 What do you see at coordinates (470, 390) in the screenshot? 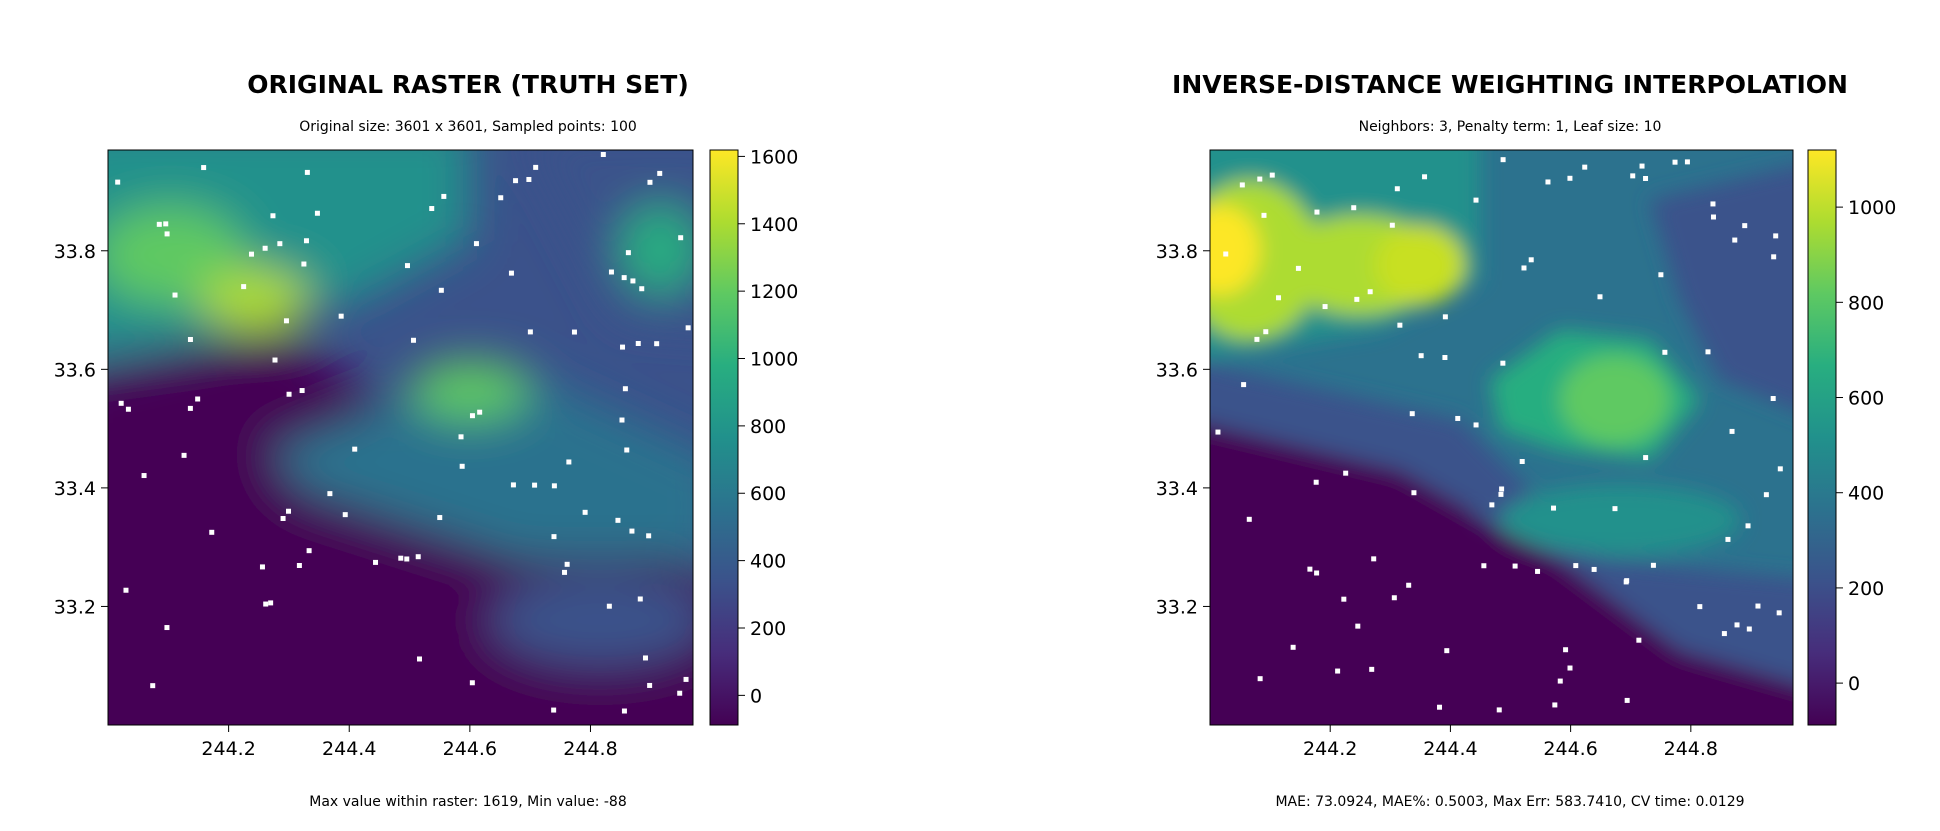
I see `left-ridge` at bounding box center [470, 390].